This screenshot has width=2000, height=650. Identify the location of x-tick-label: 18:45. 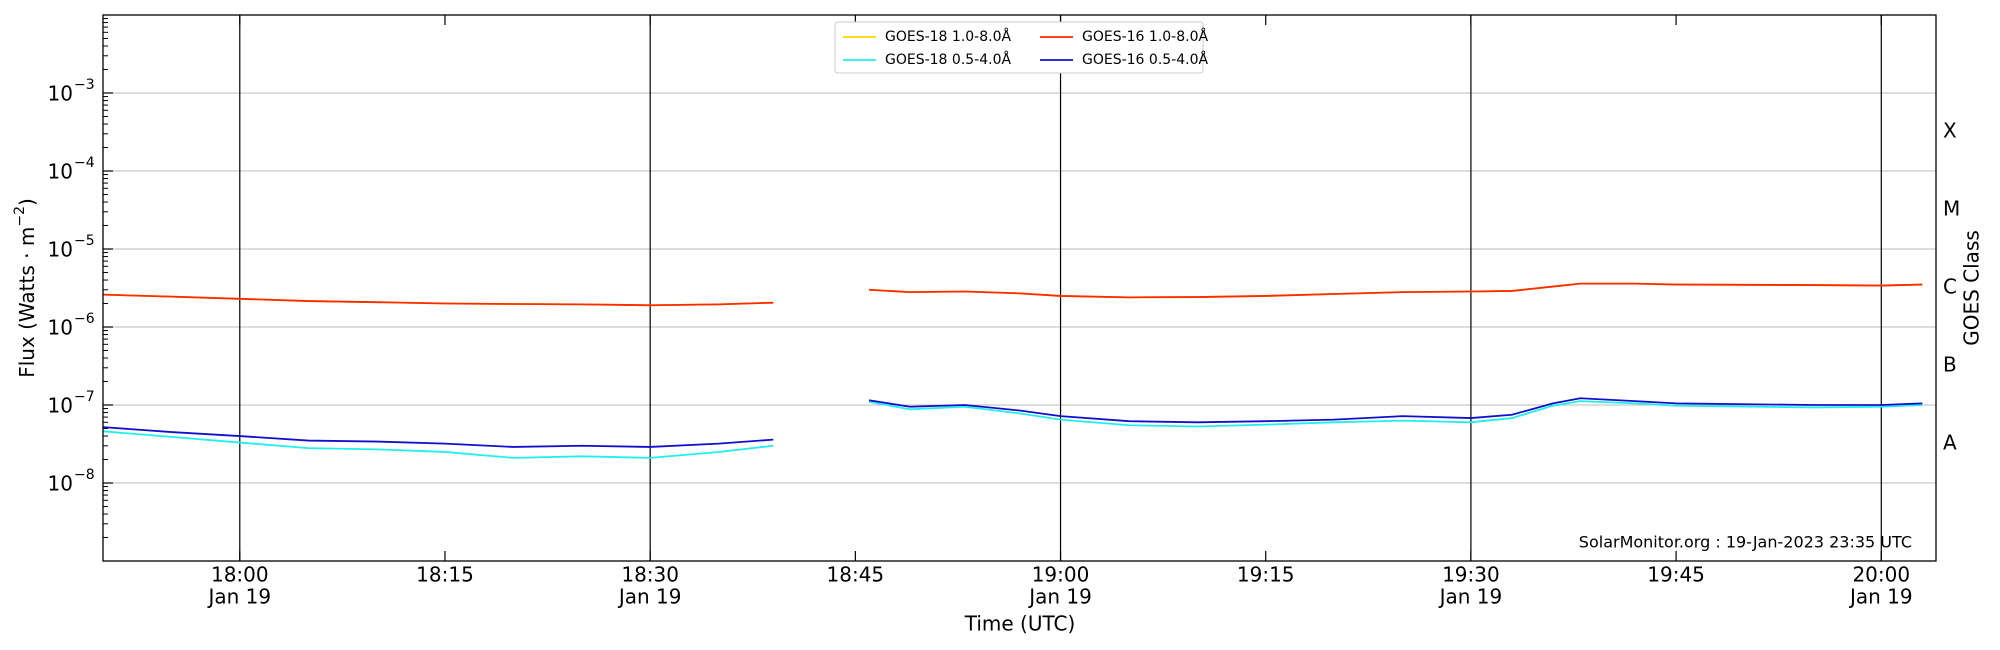
(856, 575).